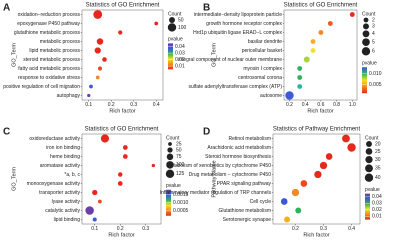 The image size is (400, 247). I want to click on size-legend-label: 4, so click(373, 34).